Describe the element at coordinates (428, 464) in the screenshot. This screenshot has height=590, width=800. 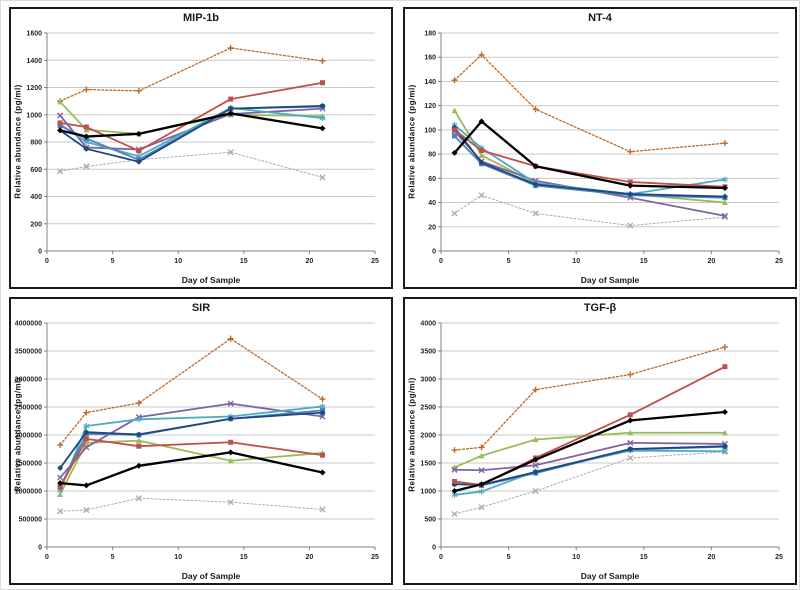
I see `svg-text: 1500` at that location.